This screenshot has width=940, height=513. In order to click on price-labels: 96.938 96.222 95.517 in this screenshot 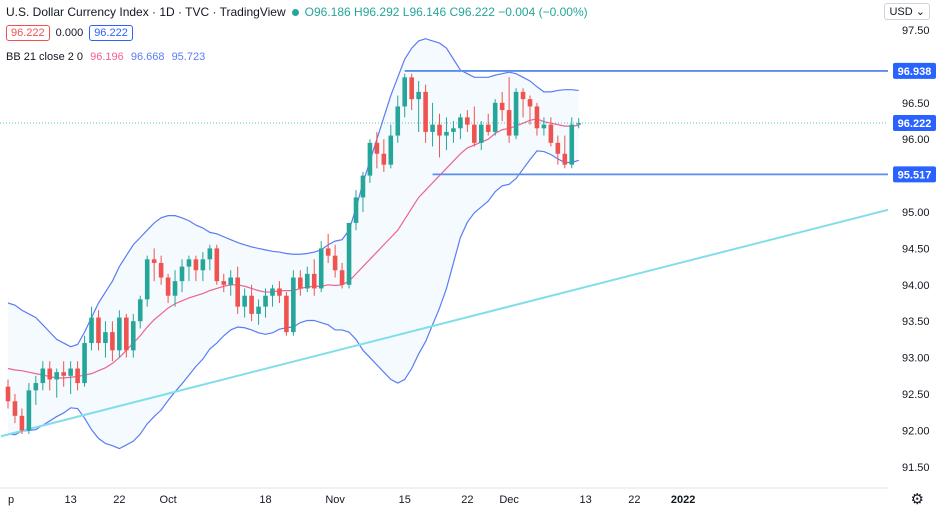, I will do `click(914, 122)`.